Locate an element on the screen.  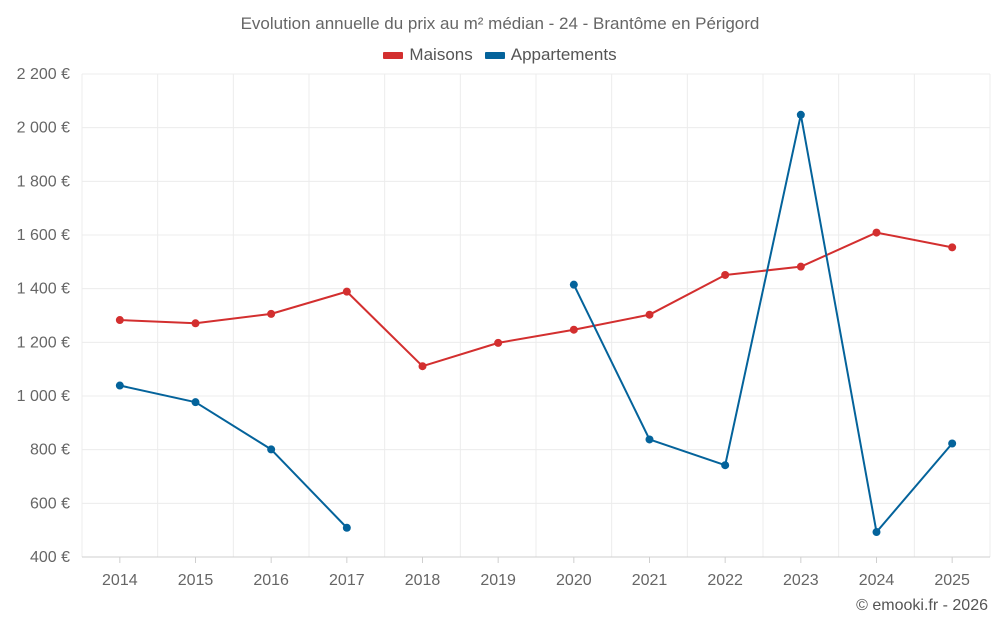
data-point-maisons-2022 is located at coordinates (725, 274).